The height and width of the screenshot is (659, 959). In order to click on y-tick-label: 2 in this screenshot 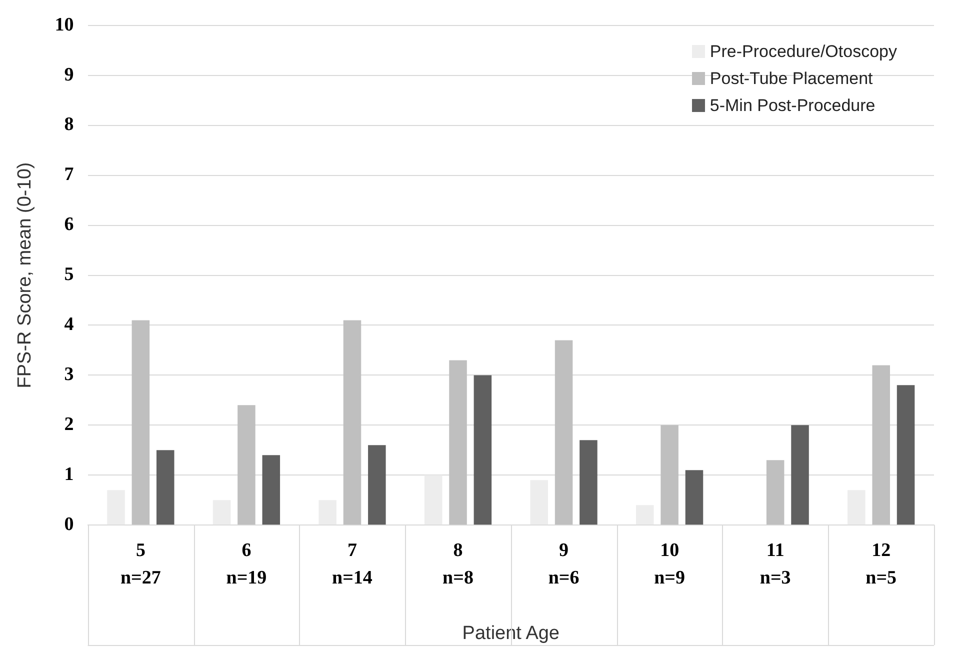, I will do `click(69, 425)`.